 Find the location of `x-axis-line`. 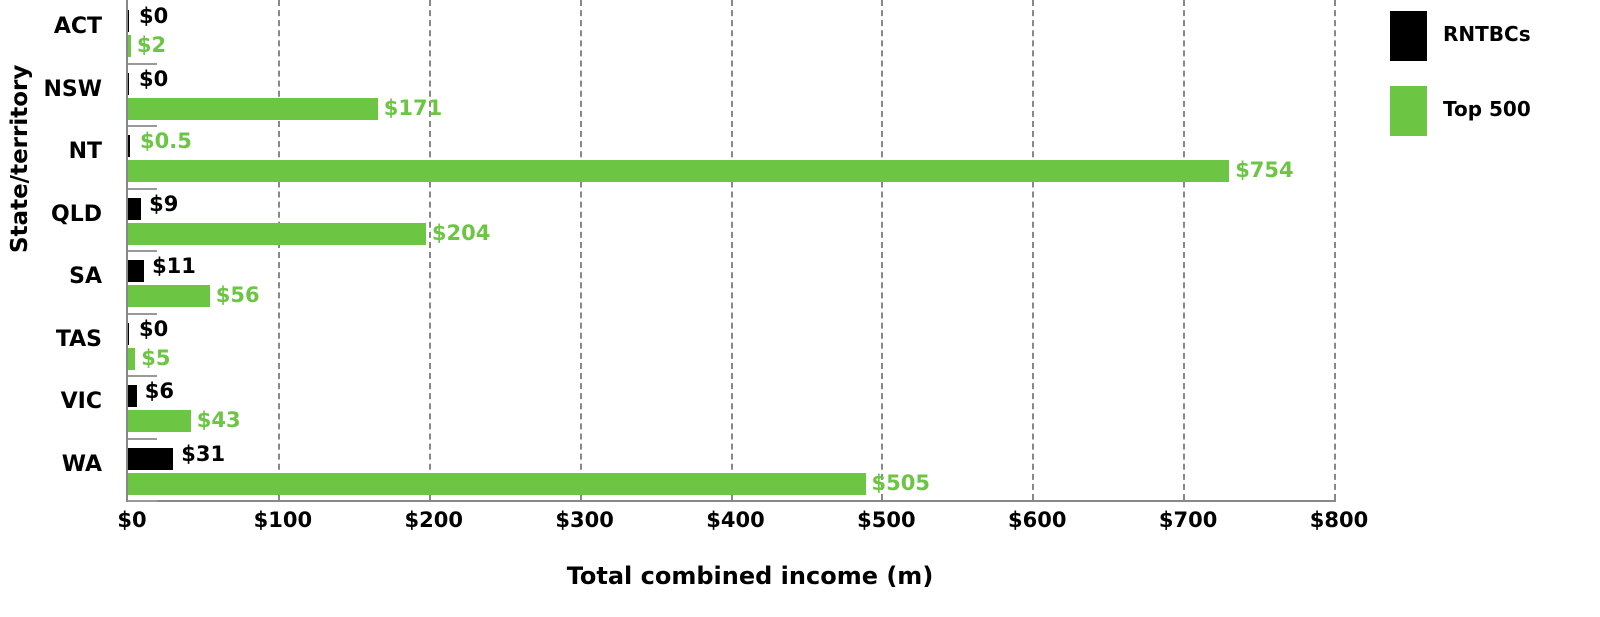

x-axis-line is located at coordinates (731, 501).